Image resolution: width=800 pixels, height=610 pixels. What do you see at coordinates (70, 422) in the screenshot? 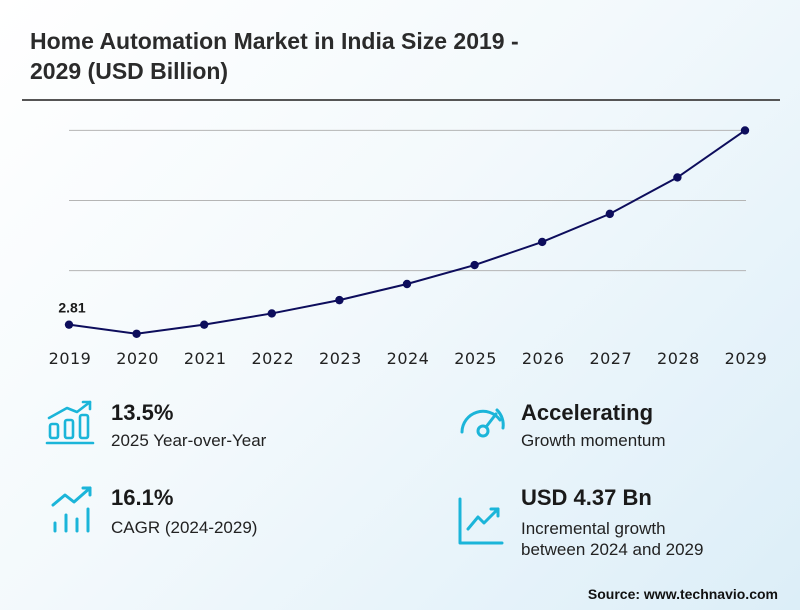
I see `bar-chart-growth-icon` at bounding box center [70, 422].